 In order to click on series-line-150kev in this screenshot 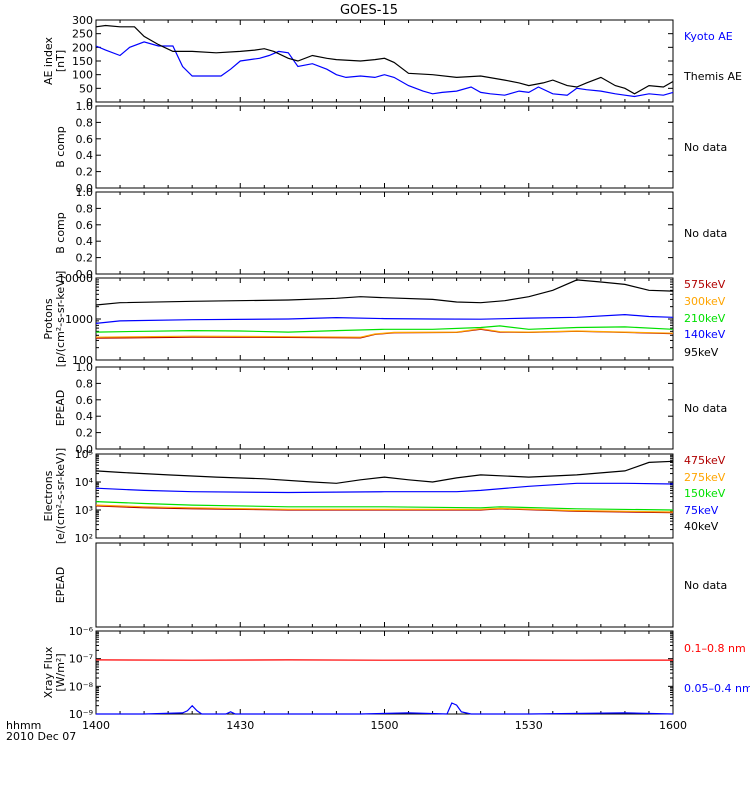, I will do `click(384, 506)`.